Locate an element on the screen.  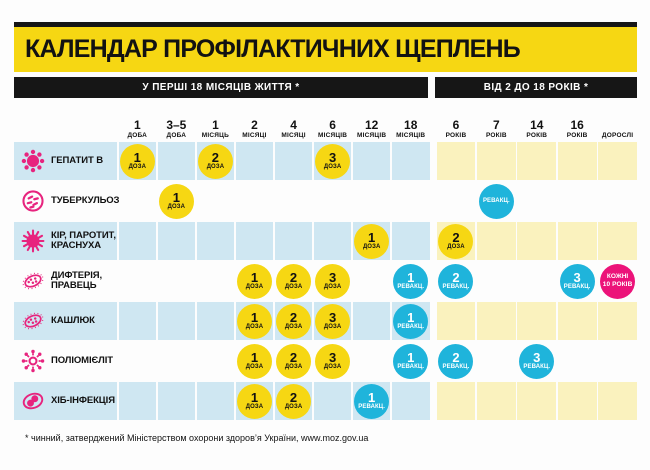
disease-label: ПОЛІОМІЄЛІТ is located at coordinates (65, 361).